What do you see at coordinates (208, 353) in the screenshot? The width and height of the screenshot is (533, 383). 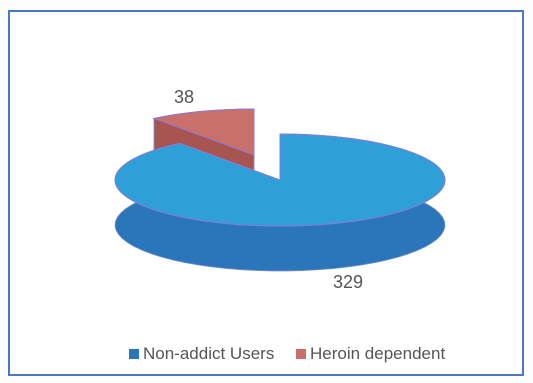 I see `legend-label-non-addict: Non-addict Users` at bounding box center [208, 353].